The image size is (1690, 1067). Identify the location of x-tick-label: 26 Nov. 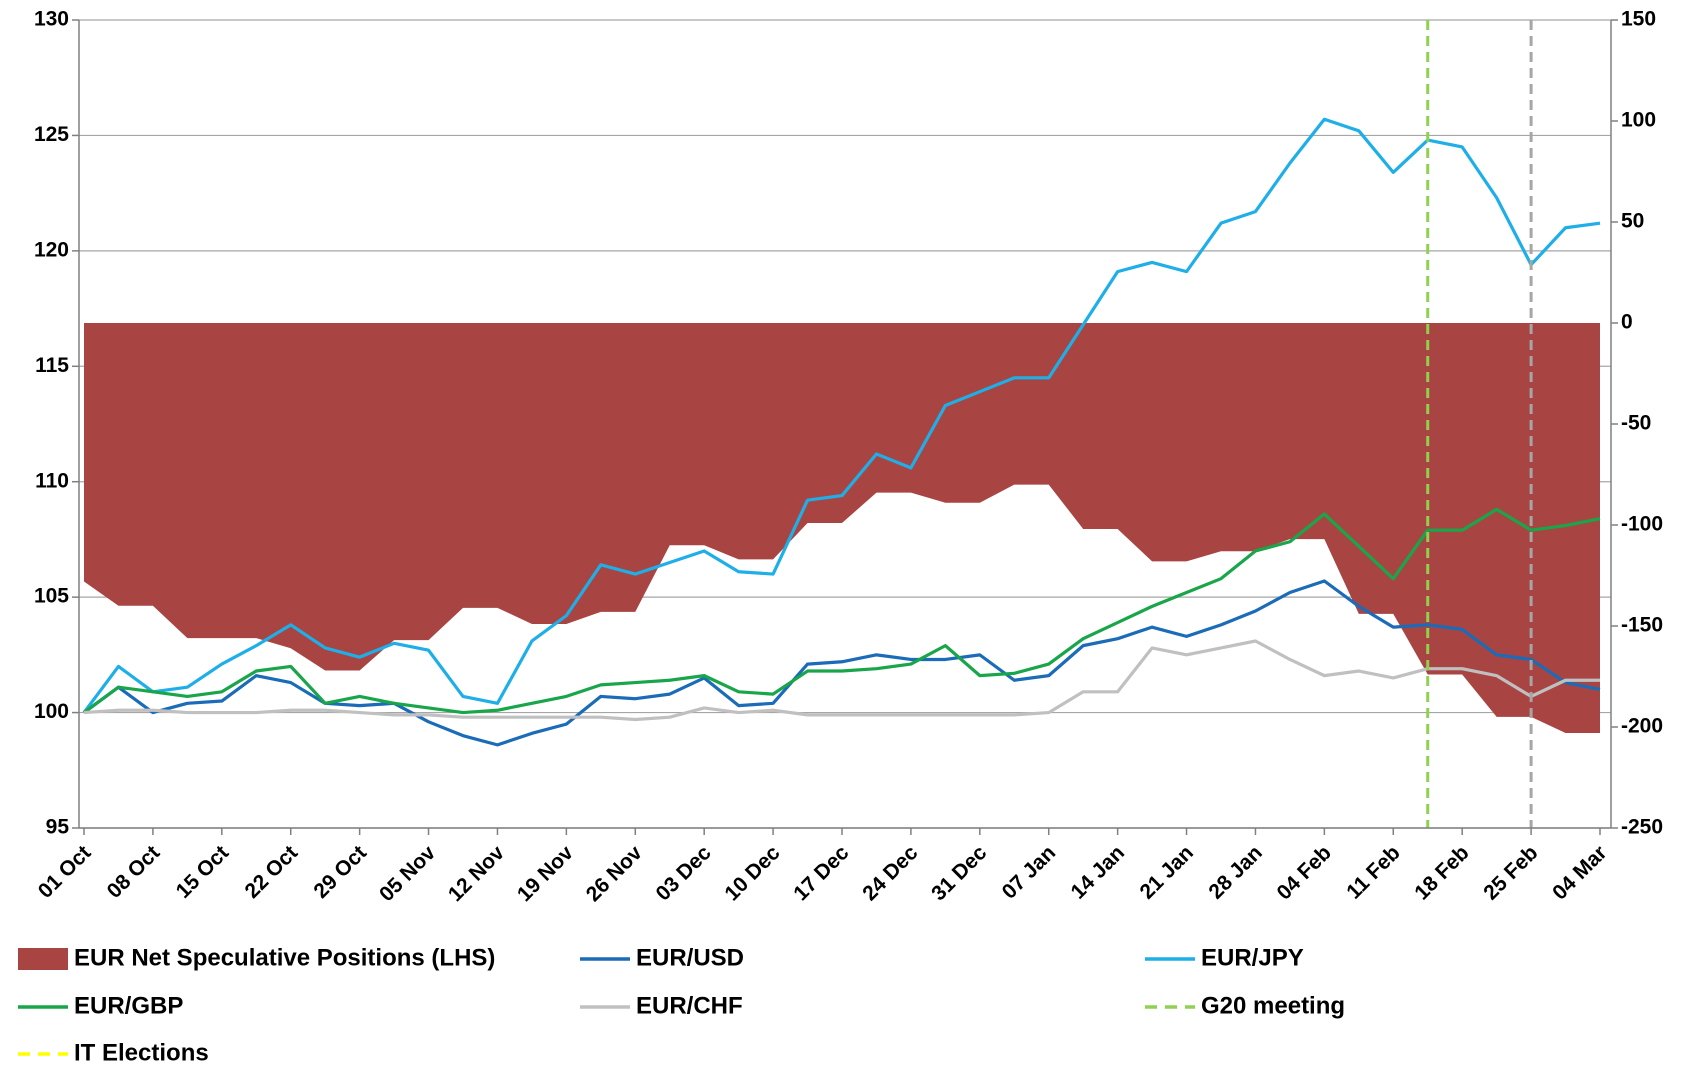
(614, 873).